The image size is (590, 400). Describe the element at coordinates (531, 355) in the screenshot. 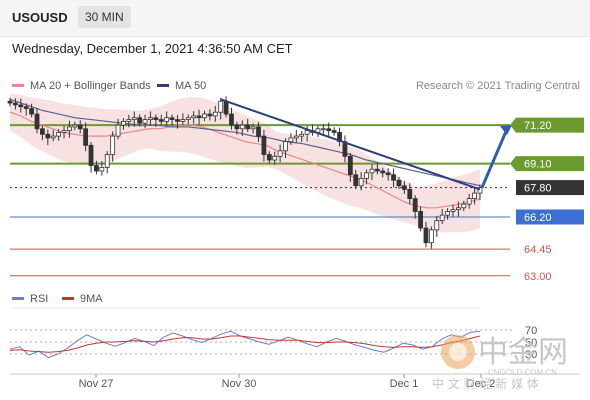

I see `rsi-tick-2: 30` at that location.